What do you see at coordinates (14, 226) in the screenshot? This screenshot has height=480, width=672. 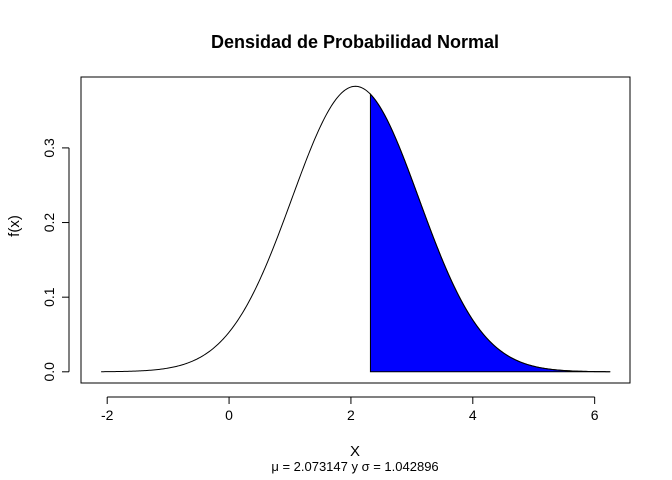 I see `y-axis-label: f(x)` at bounding box center [14, 226].